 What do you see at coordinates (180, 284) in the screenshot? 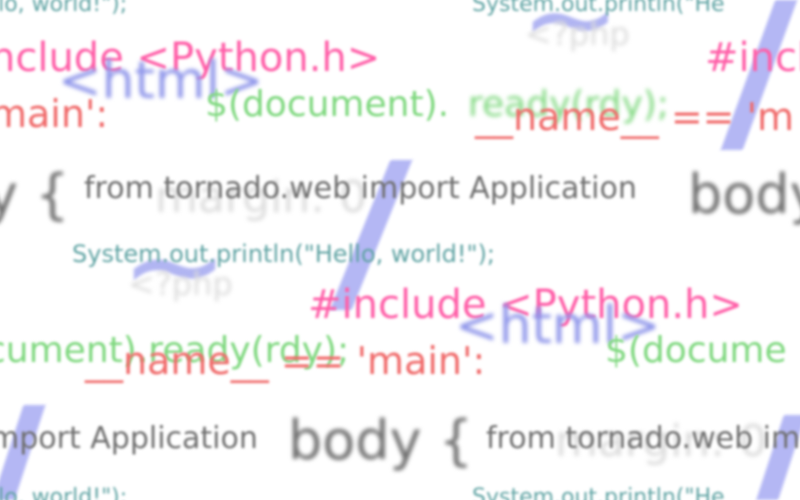
I see `code-snippet-php-mid: <?php` at bounding box center [180, 284].